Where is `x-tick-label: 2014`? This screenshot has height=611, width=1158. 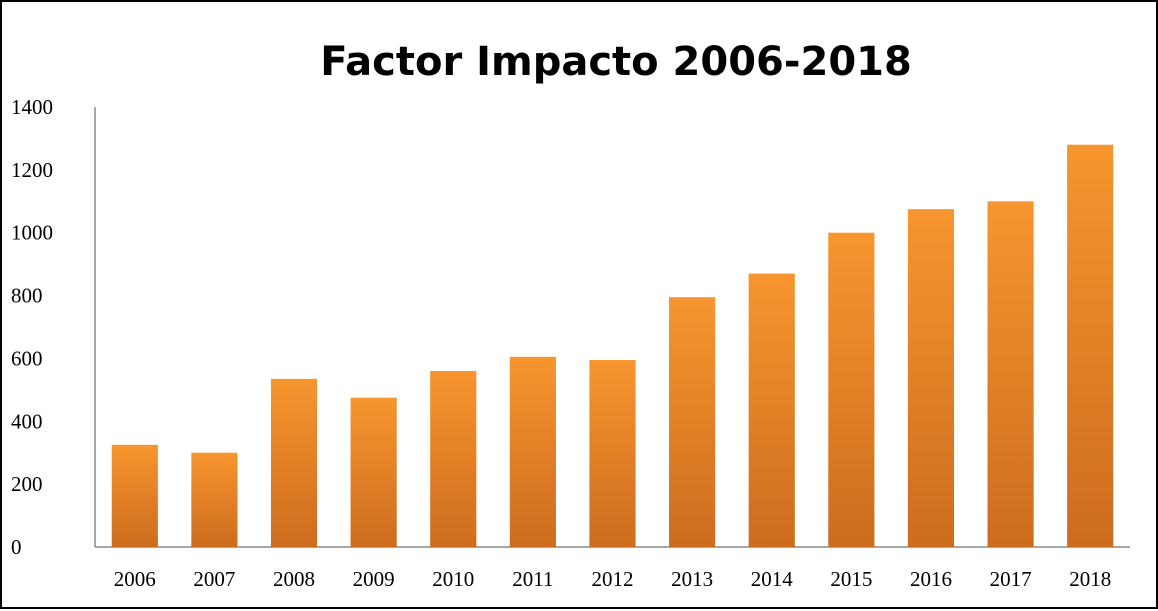 x-tick-label: 2014 is located at coordinates (772, 579).